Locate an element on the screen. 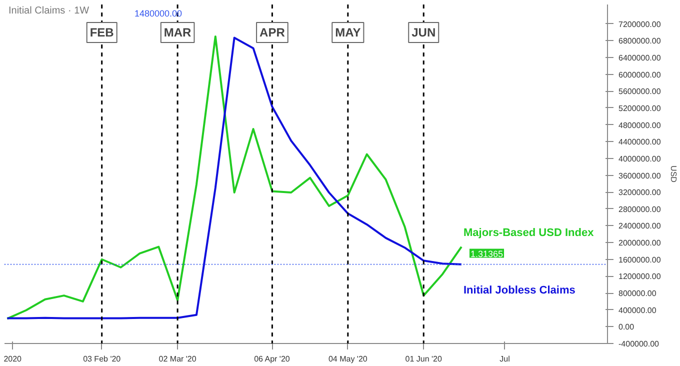  y-tick-label: -400000.00 is located at coordinates (639, 344).